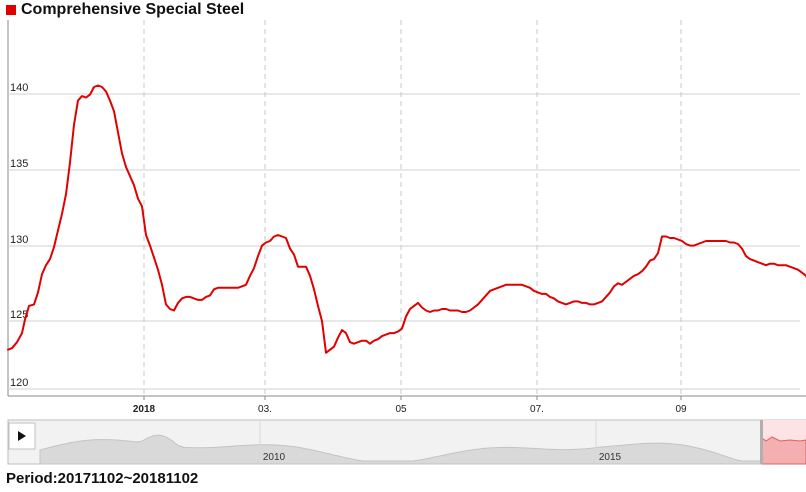 This screenshot has width=806, height=492. What do you see at coordinates (681, 409) in the screenshot?
I see `x-tick-label: 09` at bounding box center [681, 409].